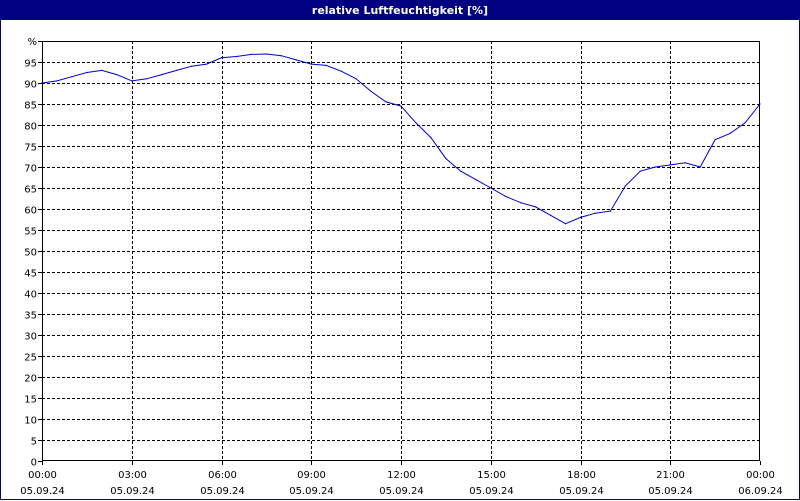  Describe the element at coordinates (30, 316) in the screenshot. I see `y-tick-label: 35` at that location.